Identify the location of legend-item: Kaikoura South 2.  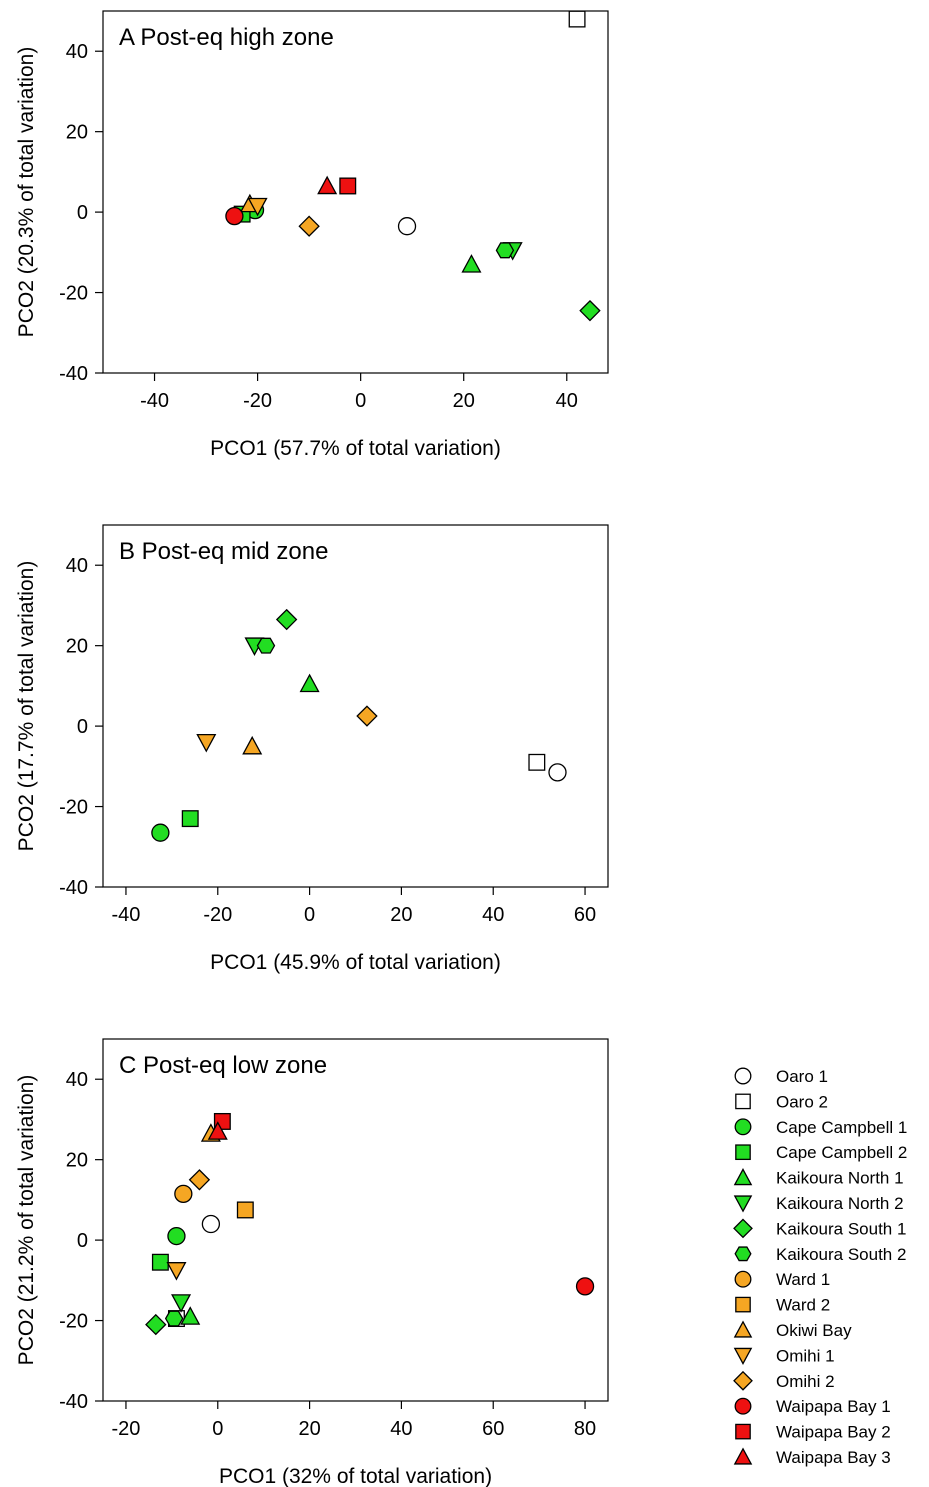
(820, 1254).